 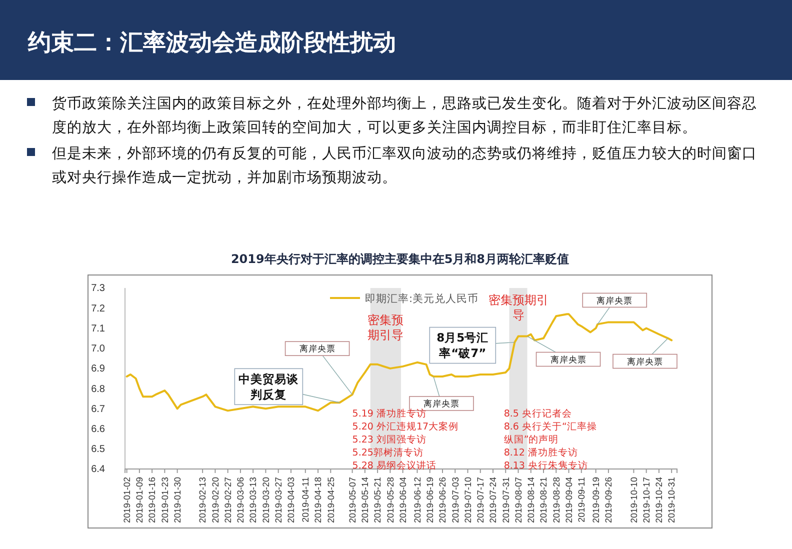 What do you see at coordinates (455, 500) in the screenshot?
I see `x-tick-label: 2019-07-03` at bounding box center [455, 500].